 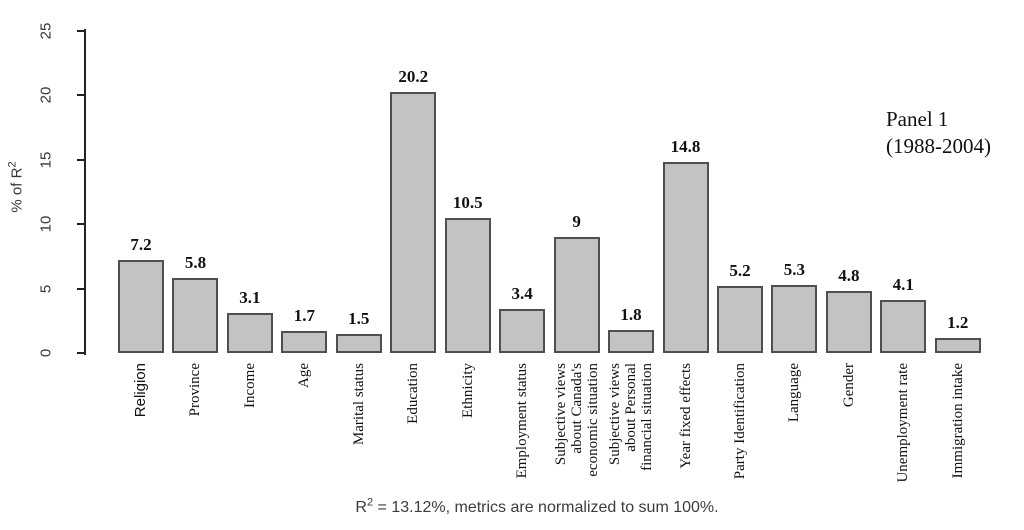 I want to click on bar-value-label: 1.5, so click(x=359, y=318).